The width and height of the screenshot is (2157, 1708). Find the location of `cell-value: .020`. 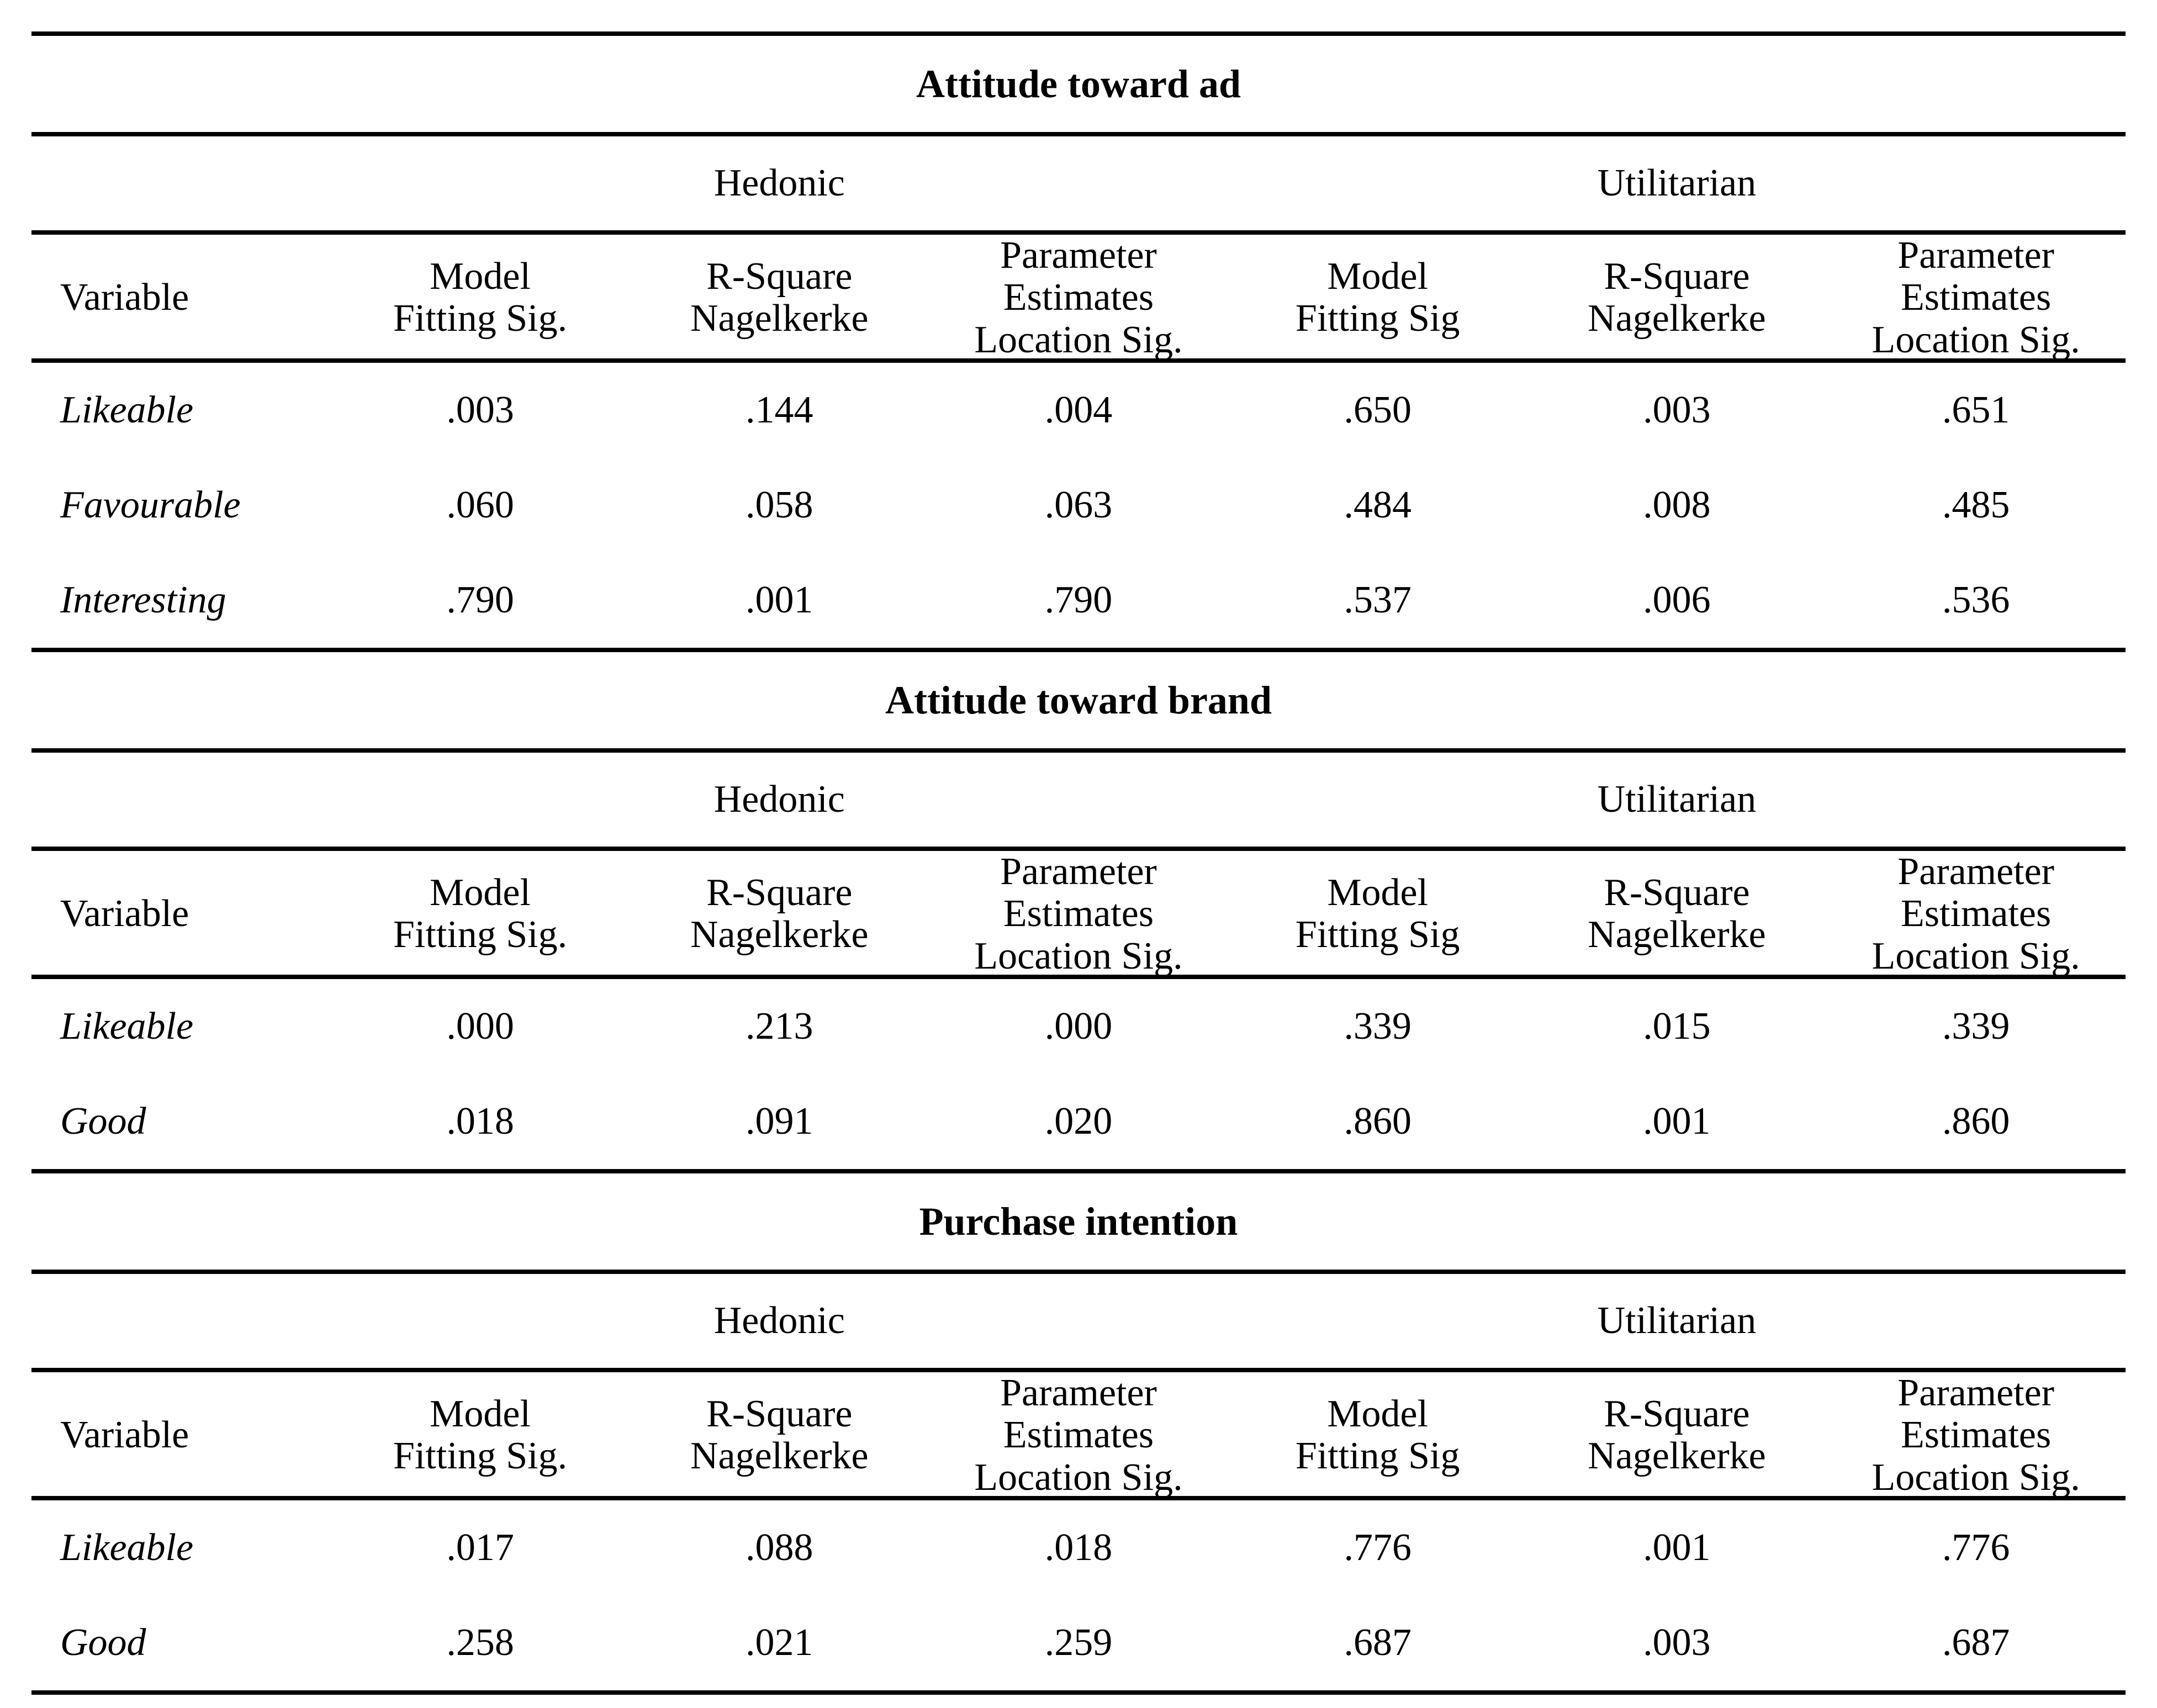

cell-value: .020 is located at coordinates (1079, 1121).